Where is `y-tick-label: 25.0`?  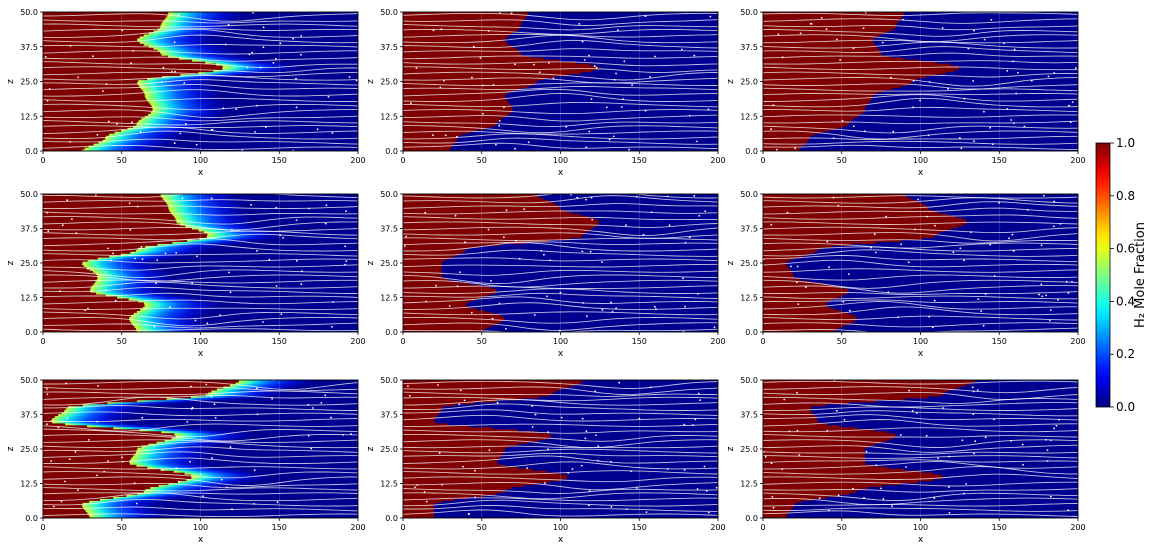
y-tick-label: 25.0 is located at coordinates (29, 449).